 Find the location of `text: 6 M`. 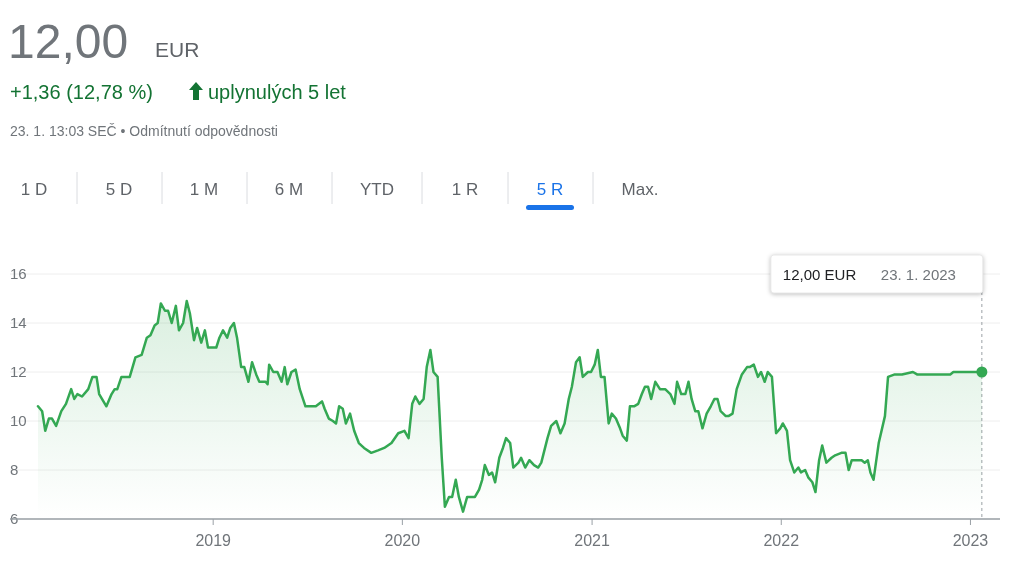

text: 6 M is located at coordinates (289, 189).